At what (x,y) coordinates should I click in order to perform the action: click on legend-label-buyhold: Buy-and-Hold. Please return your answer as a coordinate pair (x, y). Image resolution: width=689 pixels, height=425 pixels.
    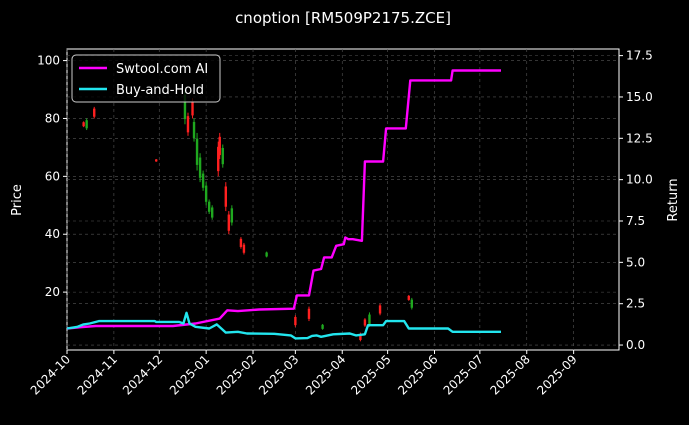
    Looking at the image, I should click on (160, 90).